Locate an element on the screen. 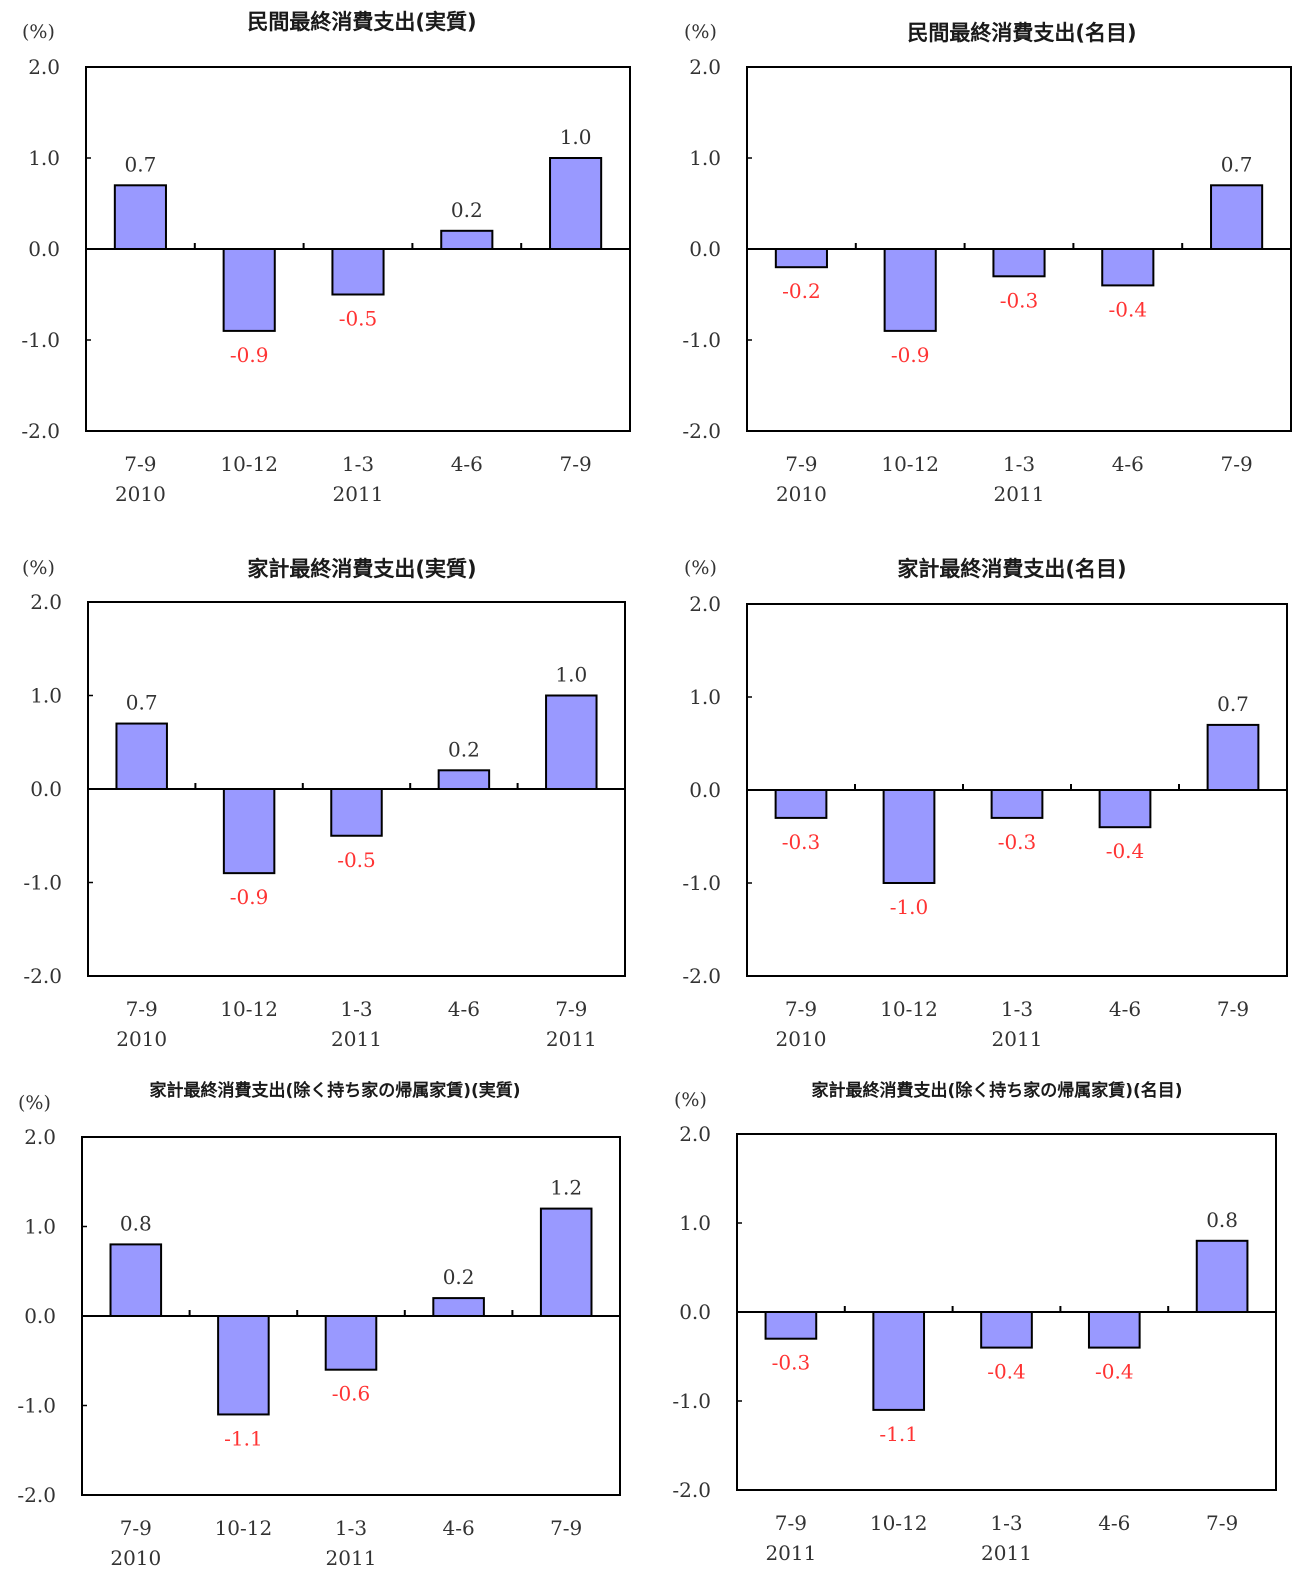 Image resolution: width=1301 pixels, height=1582 pixels. data-label: -1.0 is located at coordinates (909, 907).